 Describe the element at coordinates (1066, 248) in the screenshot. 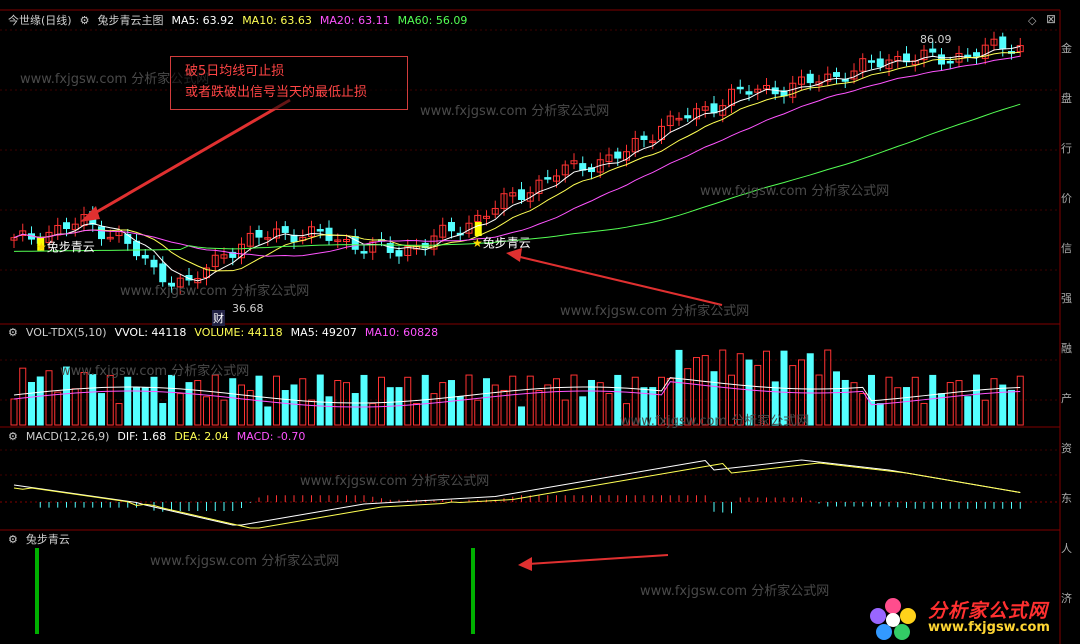

I see `right-tab-label: 信` at that location.